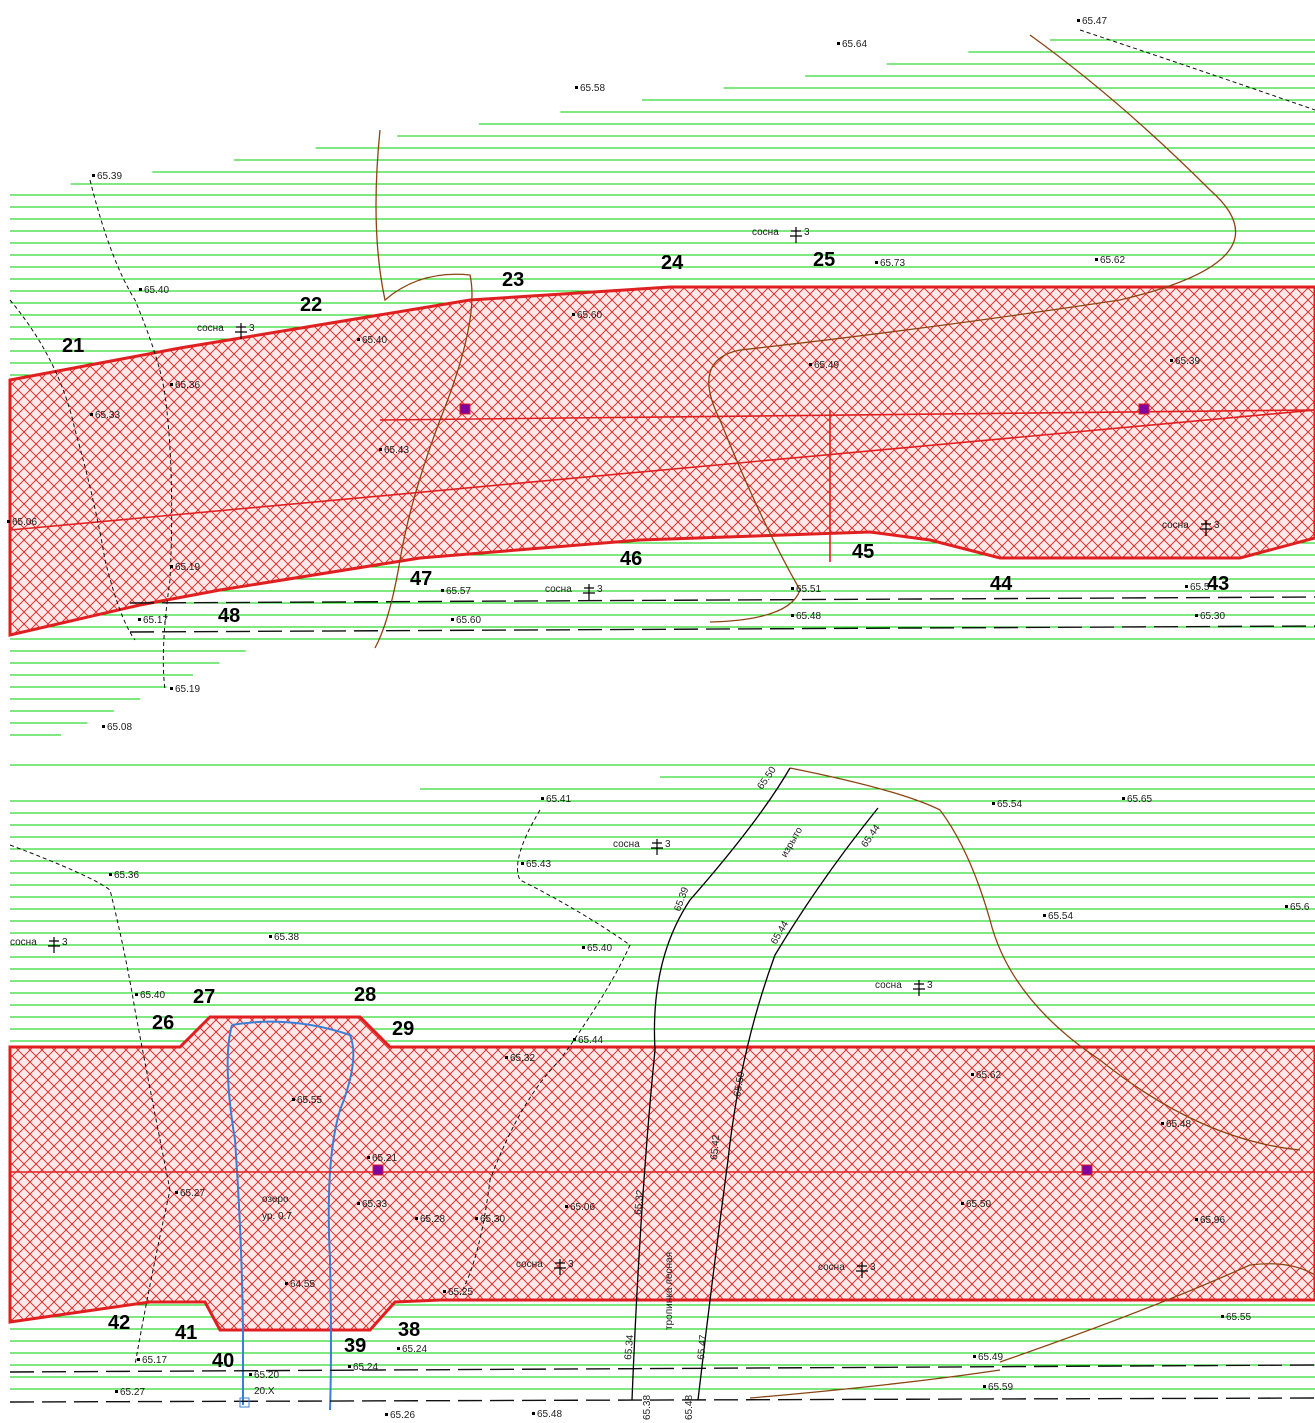 The width and height of the screenshot is (1315, 1423). I want to click on pine-label-4: сосна, so click(1175, 525).